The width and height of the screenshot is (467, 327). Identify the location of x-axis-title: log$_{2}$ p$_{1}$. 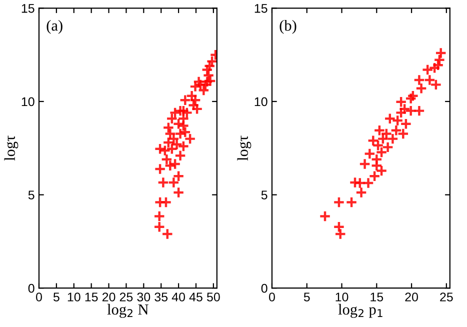
(360, 311).